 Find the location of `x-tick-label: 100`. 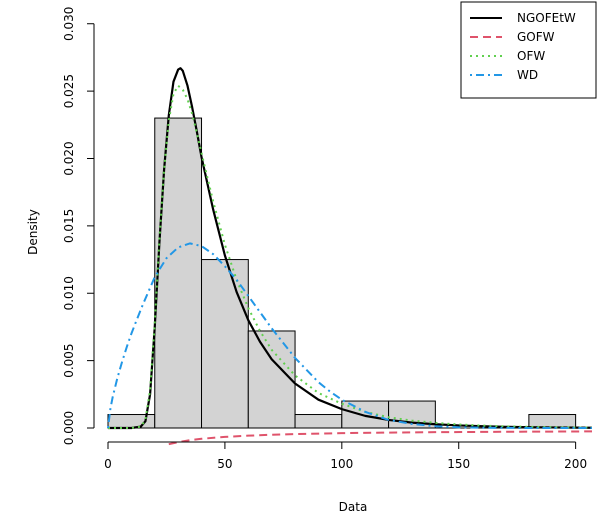

x-tick-label: 100 is located at coordinates (341, 464).